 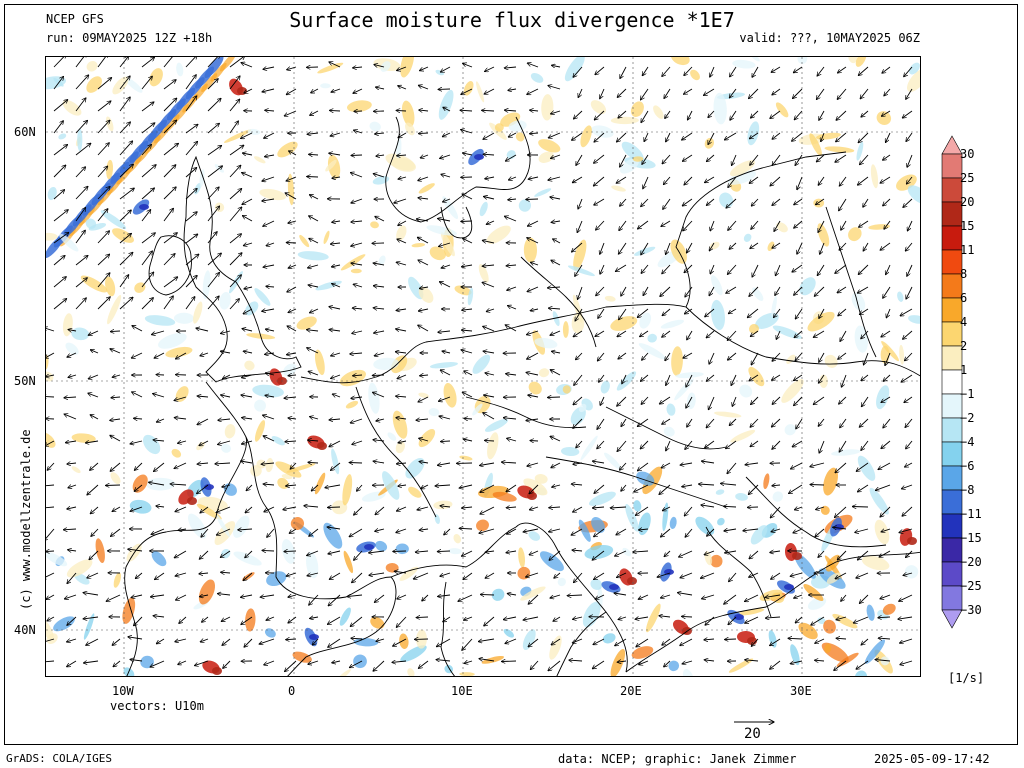 I want to click on colorbar-level-label: 8, so click(x=964, y=274).